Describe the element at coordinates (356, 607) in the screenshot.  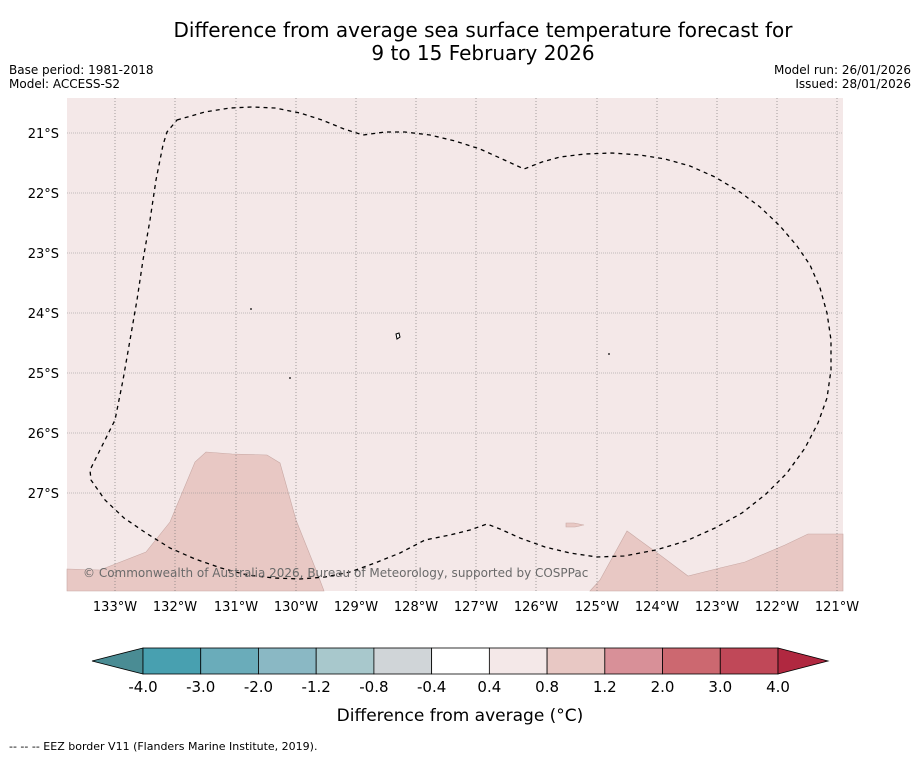
I see `longitude-label: 129°W` at that location.